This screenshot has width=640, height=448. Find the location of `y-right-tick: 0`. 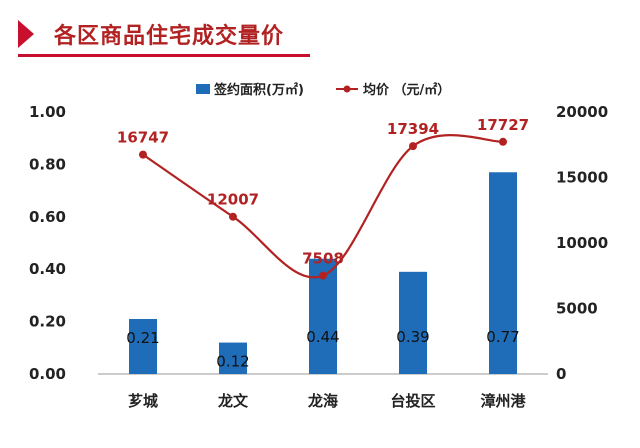

y-right-tick: 0 is located at coordinates (561, 374).